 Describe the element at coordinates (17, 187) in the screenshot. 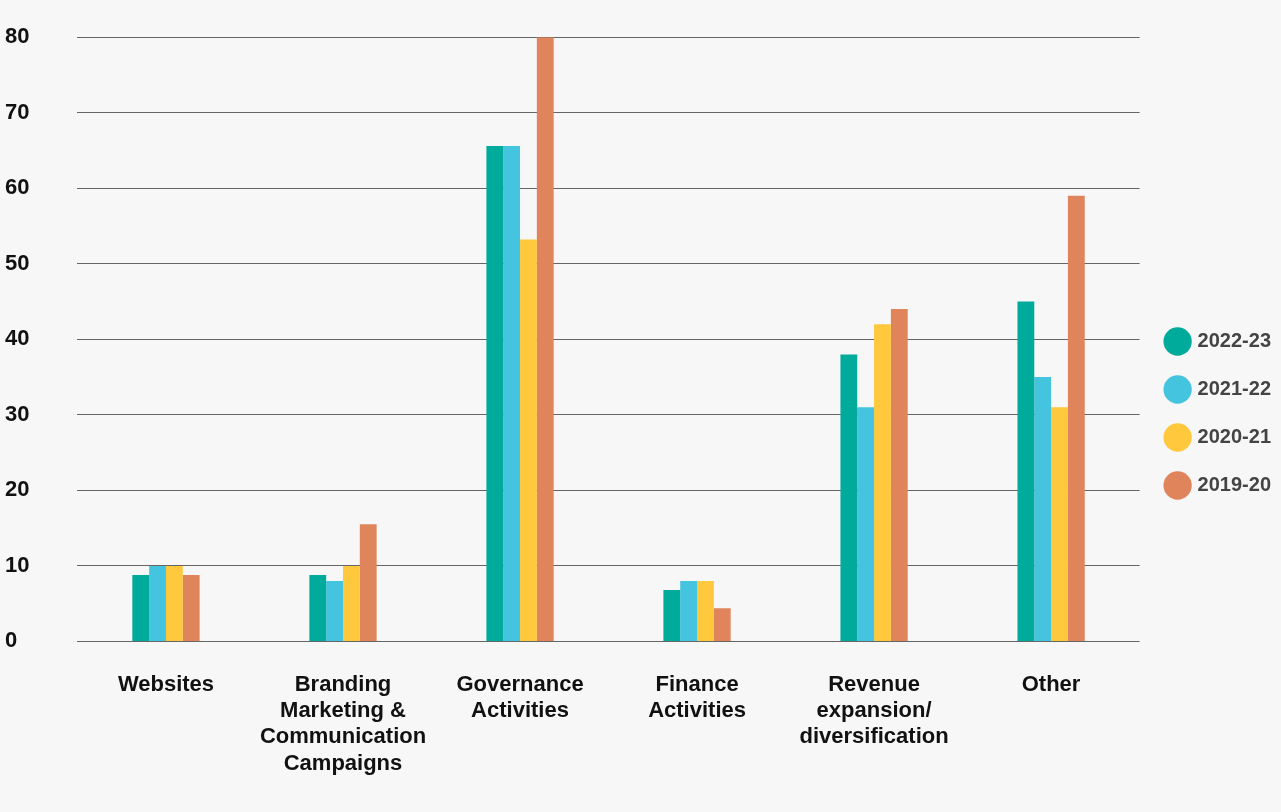

I see `y-tick-label: 60` at that location.